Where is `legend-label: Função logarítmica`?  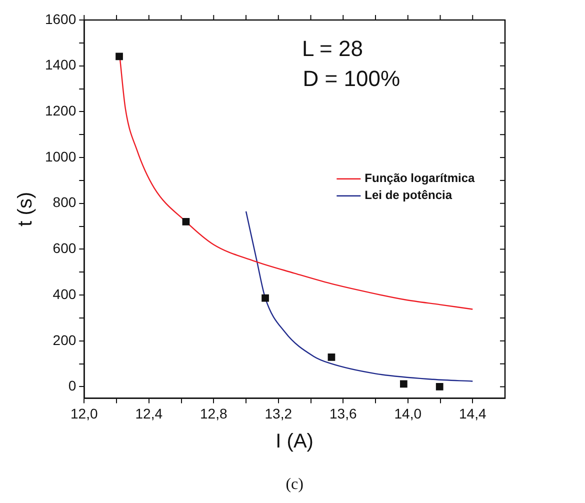 legend-label: Função logarítmica is located at coordinates (420, 178).